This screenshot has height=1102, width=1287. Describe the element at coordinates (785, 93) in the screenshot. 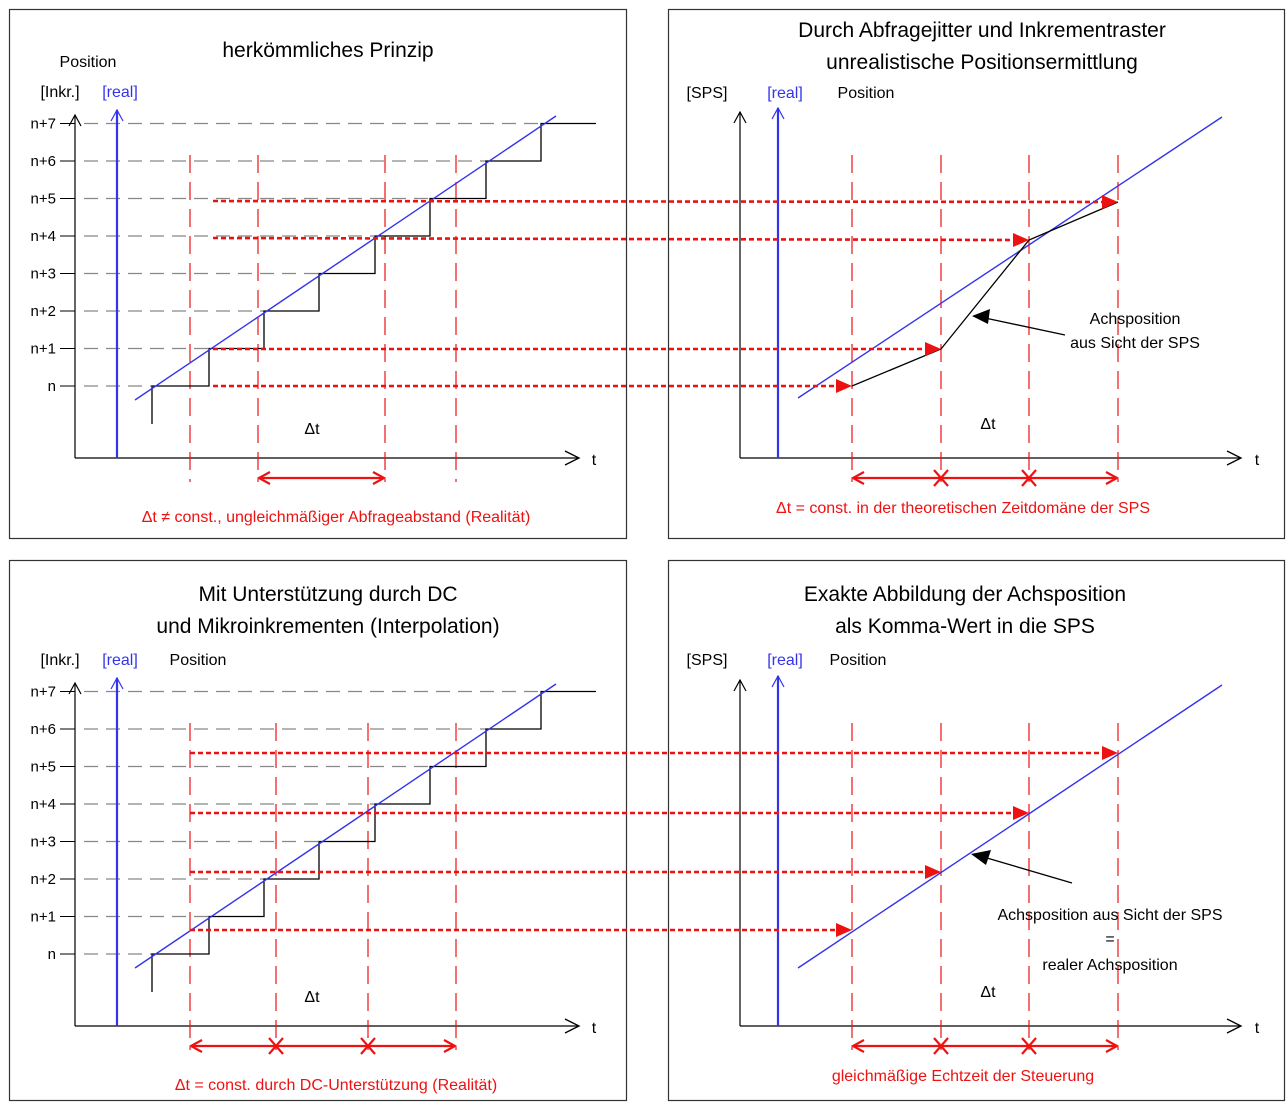

I see `top_right-y-label-real: [real]` at that location.